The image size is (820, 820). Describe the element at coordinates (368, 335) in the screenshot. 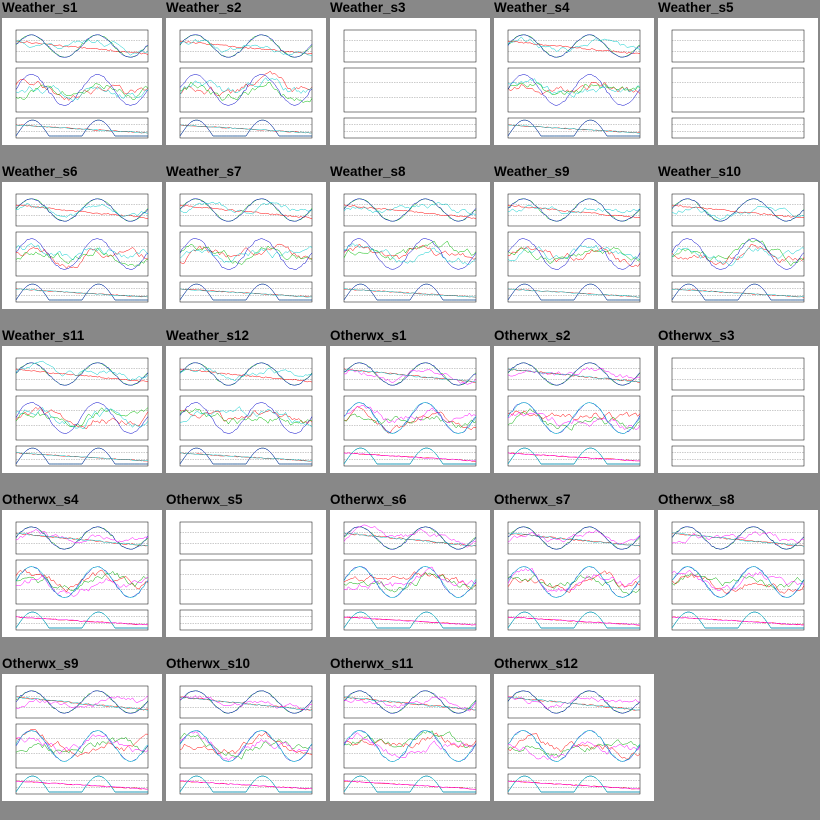

I see `panel-title: Otherwx_s1` at that location.